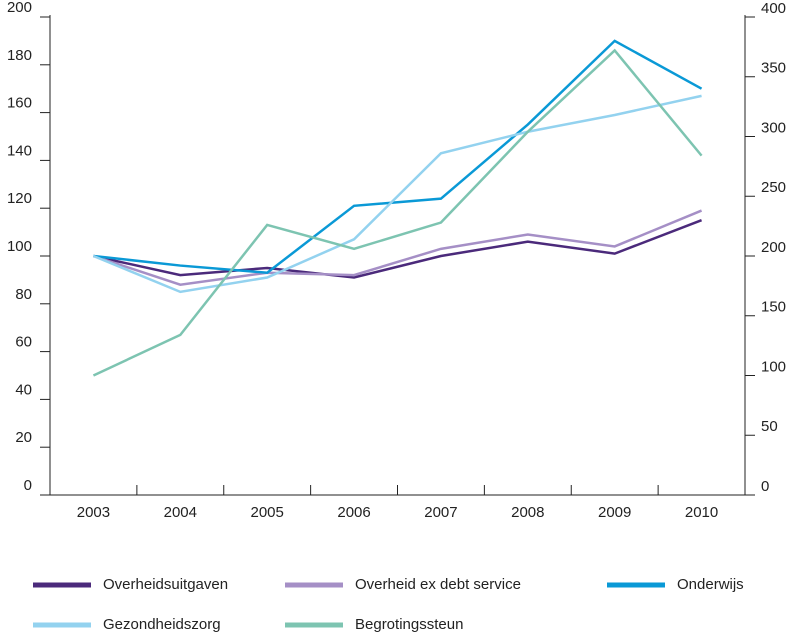 The height and width of the screenshot is (640, 796). Describe the element at coordinates (710, 584) in the screenshot. I see `legend-label: Onderwijs` at that location.